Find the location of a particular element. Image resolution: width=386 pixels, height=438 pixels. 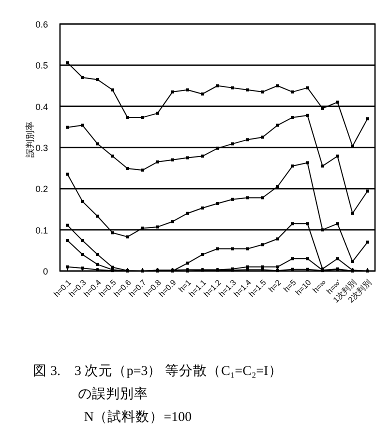

y-tick-label: 0.6 is located at coordinates (41, 25).